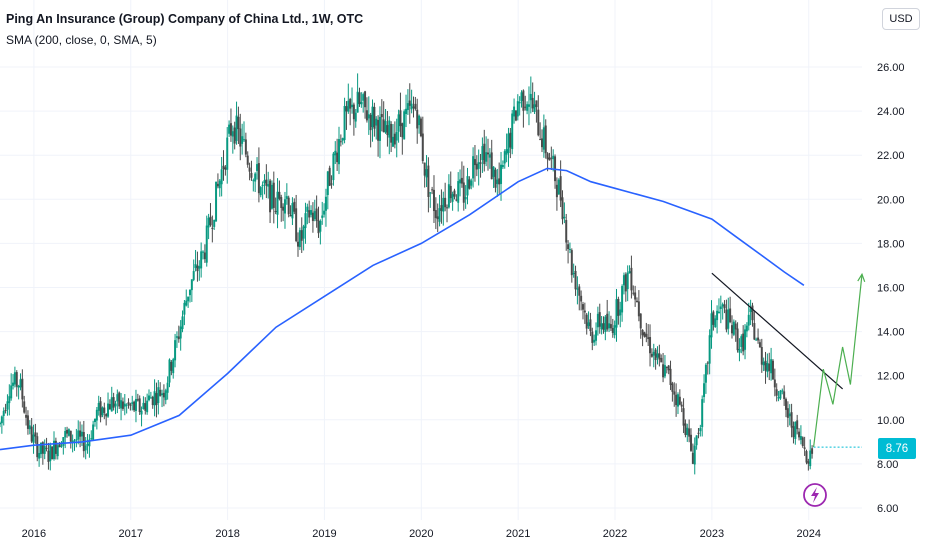  What do you see at coordinates (891, 68) in the screenshot?
I see `y-tick-label: 26.00` at bounding box center [891, 68].